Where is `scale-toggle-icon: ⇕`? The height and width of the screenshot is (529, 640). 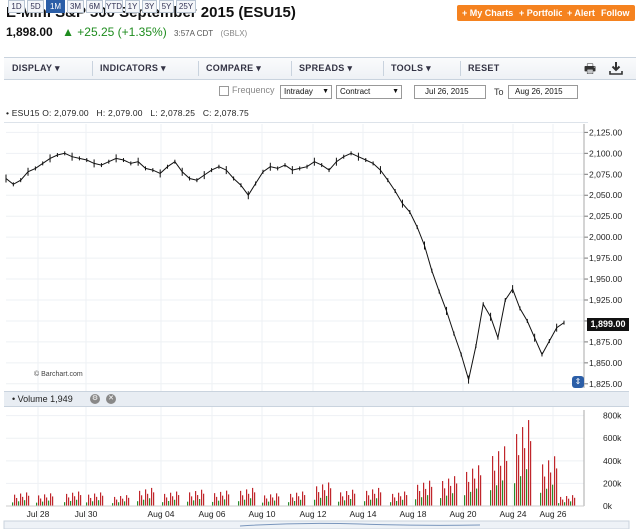
scale-toggle-icon: ⇕ is located at coordinates (578, 382).